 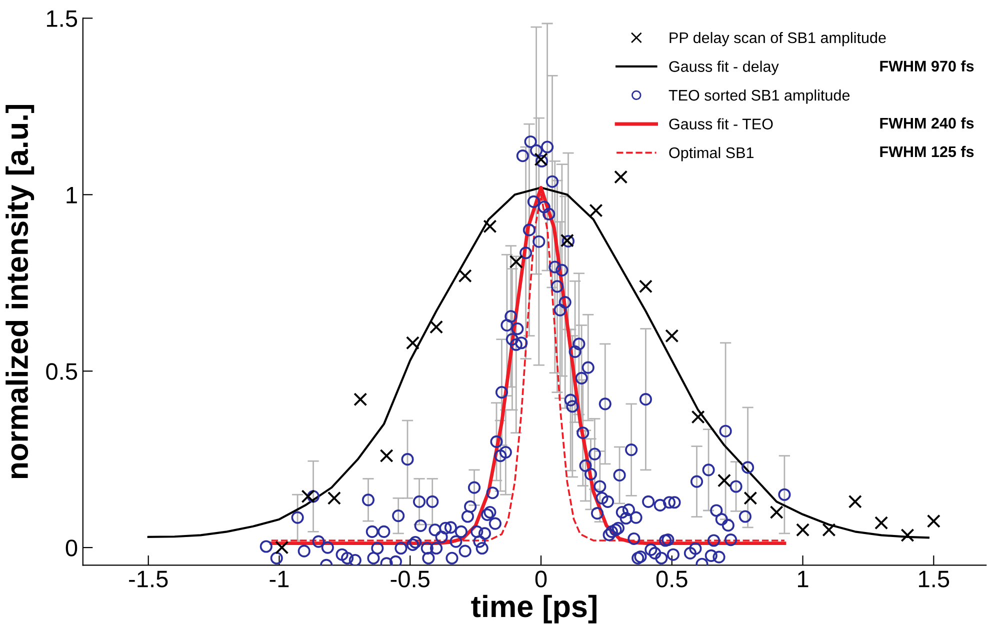 What do you see at coordinates (72, 548) in the screenshot?
I see `y-tick-label: 0` at bounding box center [72, 548].